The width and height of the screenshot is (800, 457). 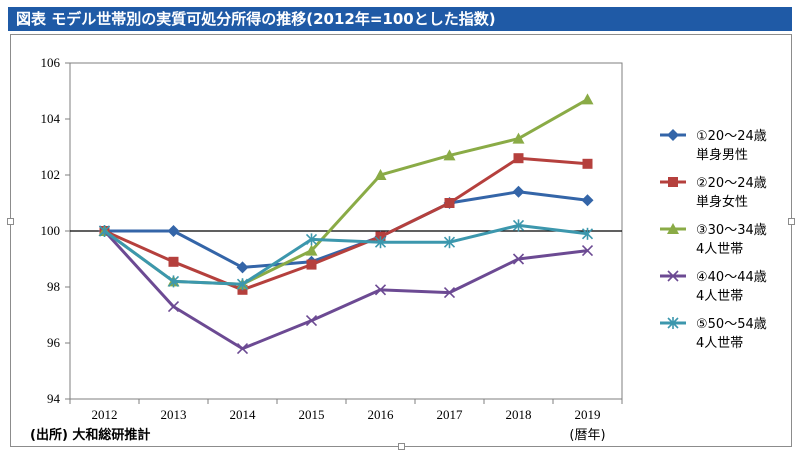 I want to click on x-axis-unit-label: (暦年), so click(x=587, y=435).